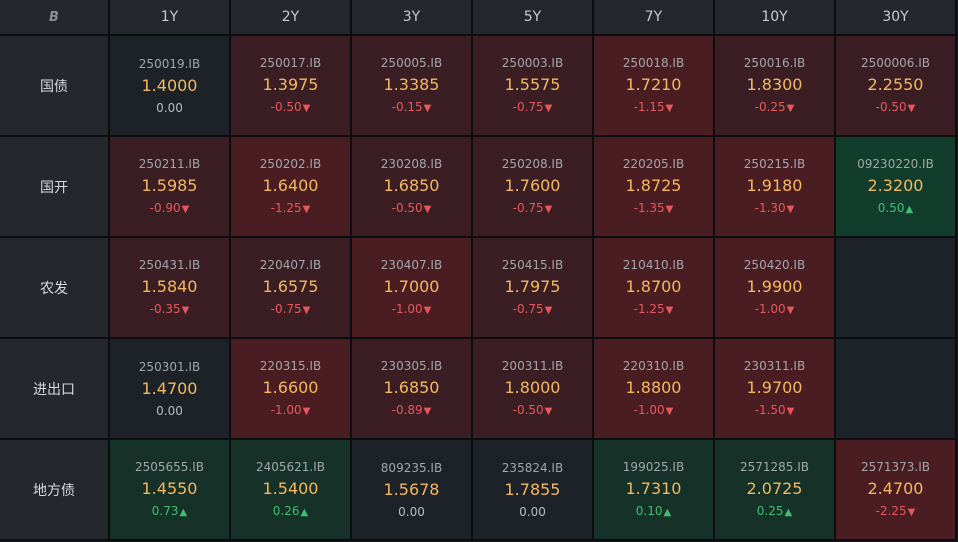 This screenshot has width=958, height=542. I want to click on yield-change: 0.00, so click(169, 108).